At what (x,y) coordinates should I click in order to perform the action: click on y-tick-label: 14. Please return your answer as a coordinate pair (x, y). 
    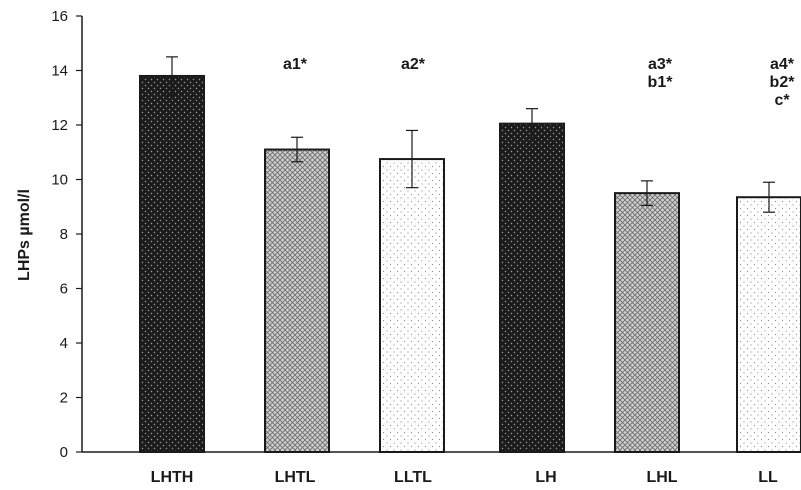
    Looking at the image, I should click on (59, 71).